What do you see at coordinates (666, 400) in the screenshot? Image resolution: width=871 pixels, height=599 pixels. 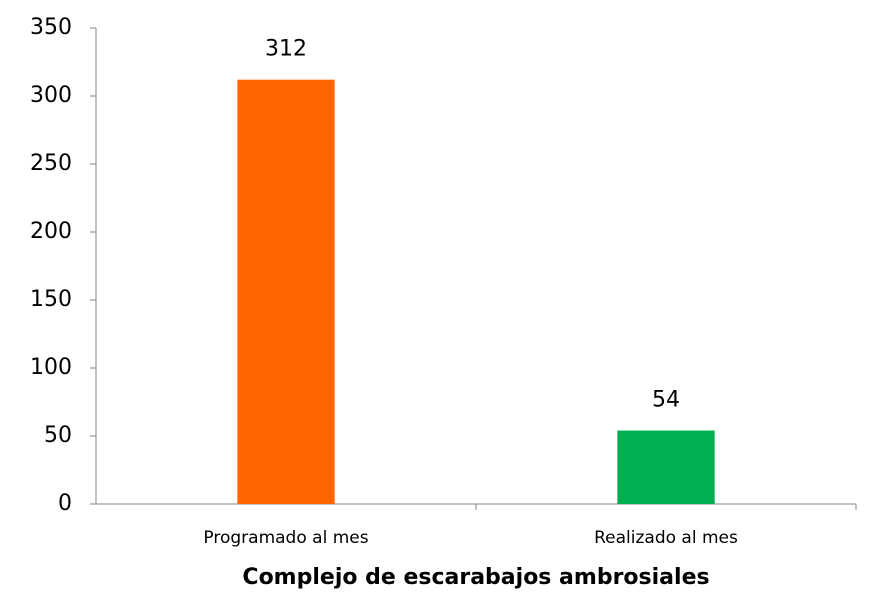 I see `data-label: 54` at bounding box center [666, 400].